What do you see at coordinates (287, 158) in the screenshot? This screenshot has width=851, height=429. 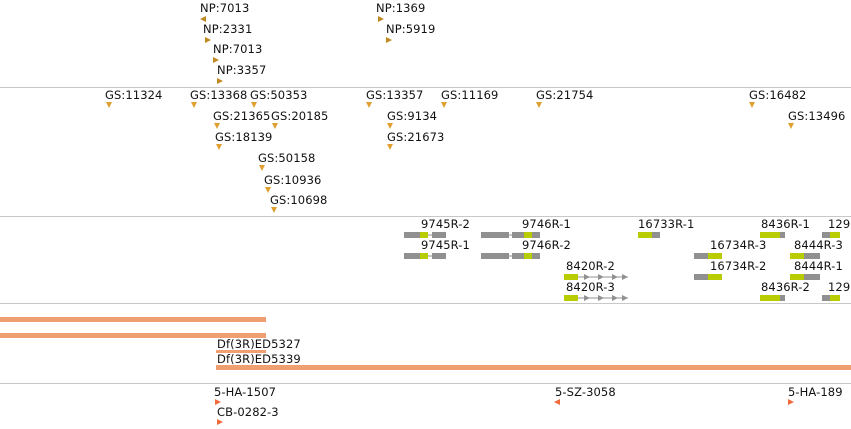 I see `gs-feature-label: GS:50158` at bounding box center [287, 158].